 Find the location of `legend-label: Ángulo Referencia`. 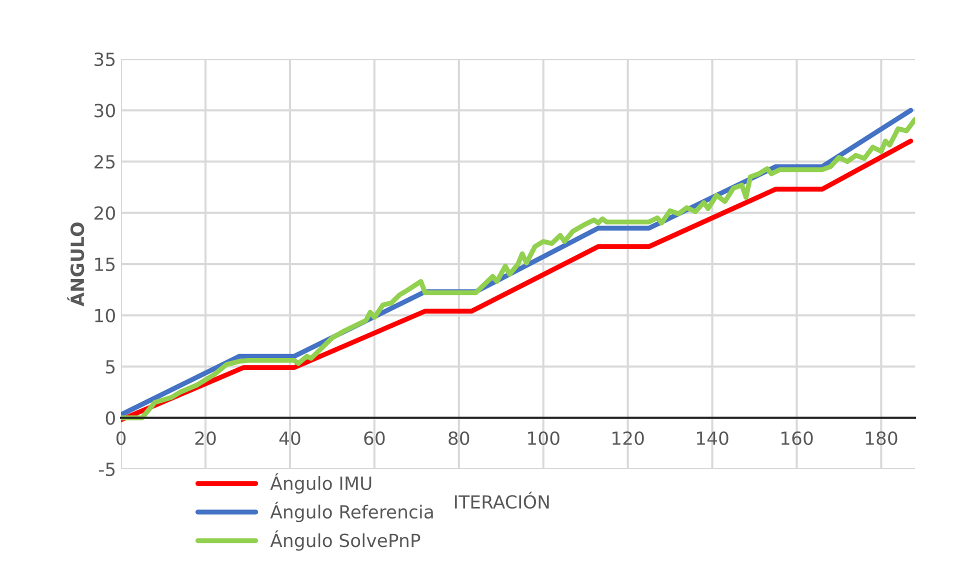

legend-label: Ángulo Referencia is located at coordinates (351, 512).